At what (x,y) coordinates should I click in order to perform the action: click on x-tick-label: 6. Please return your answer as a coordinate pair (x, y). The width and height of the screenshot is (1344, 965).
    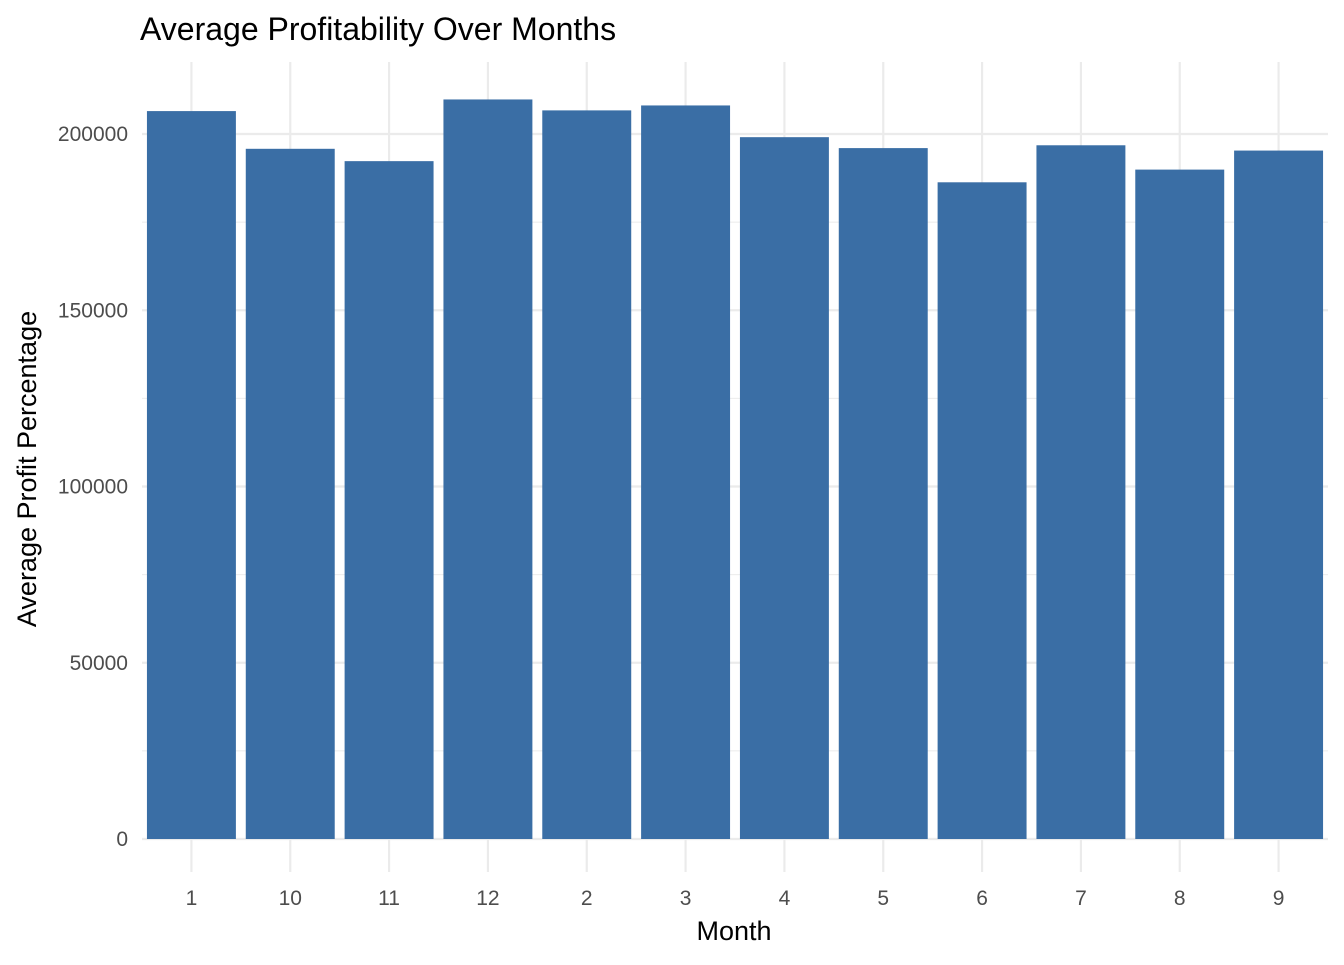
    Looking at the image, I should click on (982, 898).